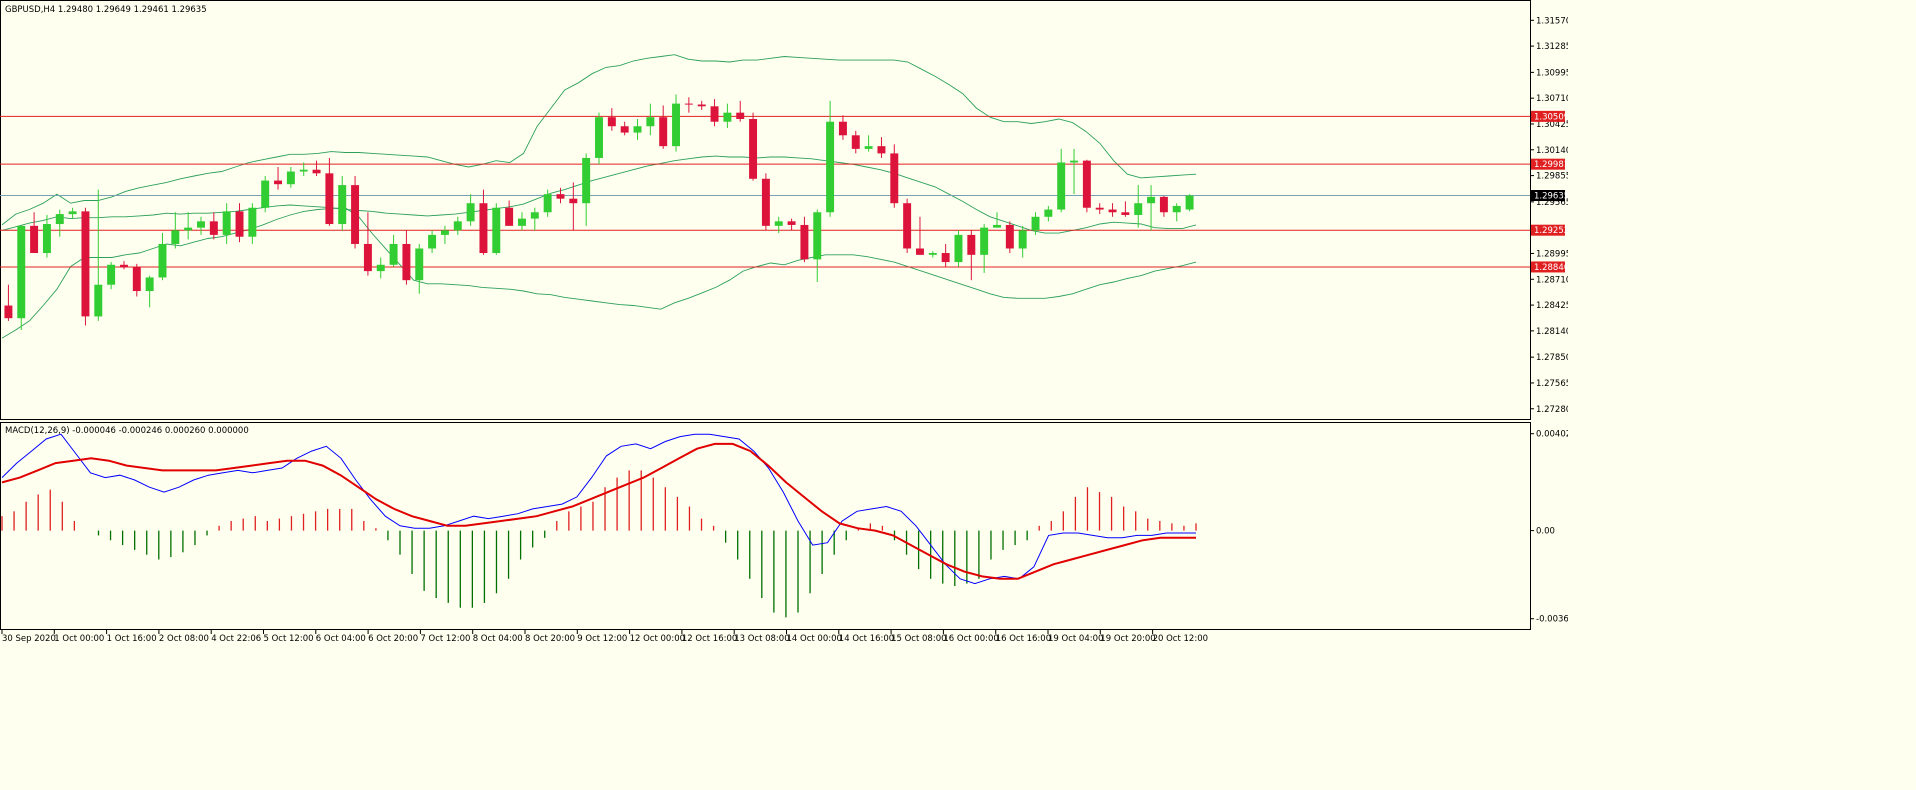 This screenshot has height=790, width=1916. I want to click on time-tick-label: 9 Oct 12:00, so click(602, 639).